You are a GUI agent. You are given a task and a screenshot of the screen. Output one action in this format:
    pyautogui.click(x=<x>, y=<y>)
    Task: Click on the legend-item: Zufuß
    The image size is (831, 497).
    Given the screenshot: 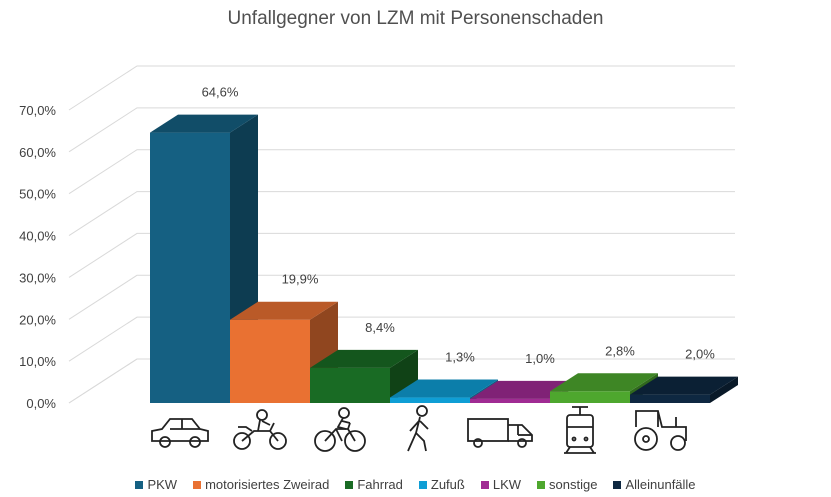 What is the action you would take?
    pyautogui.click(x=441, y=484)
    